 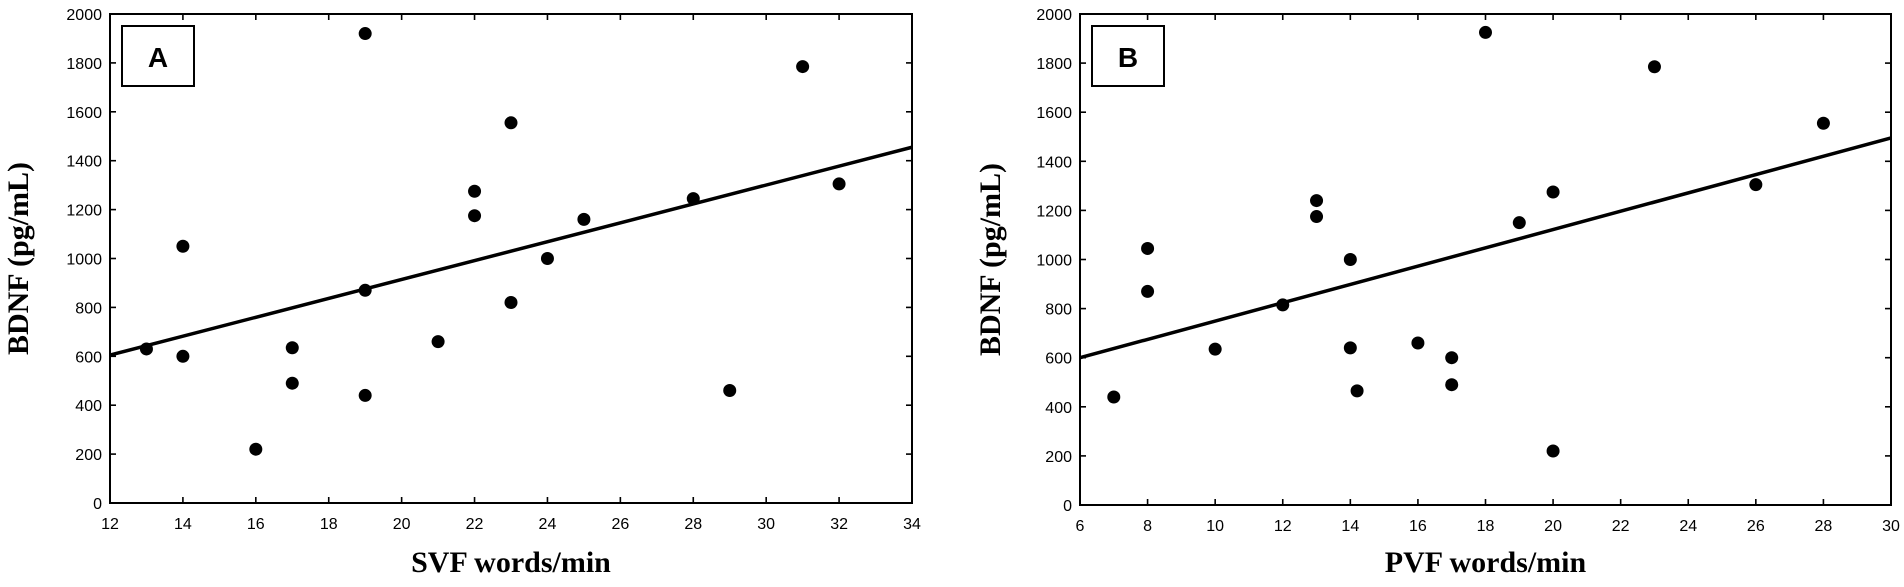 What do you see at coordinates (511, 562) in the screenshot?
I see `x-axis-label: SVF words/min` at bounding box center [511, 562].